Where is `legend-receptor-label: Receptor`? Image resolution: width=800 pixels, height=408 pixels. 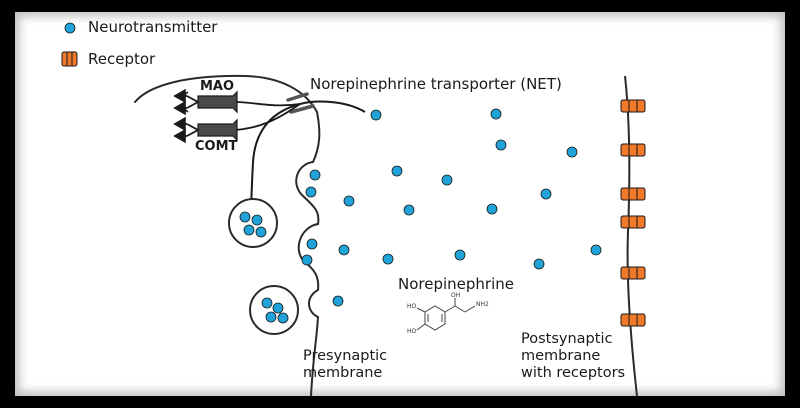
legend-receptor-label: Receptor is located at coordinates (122, 59).